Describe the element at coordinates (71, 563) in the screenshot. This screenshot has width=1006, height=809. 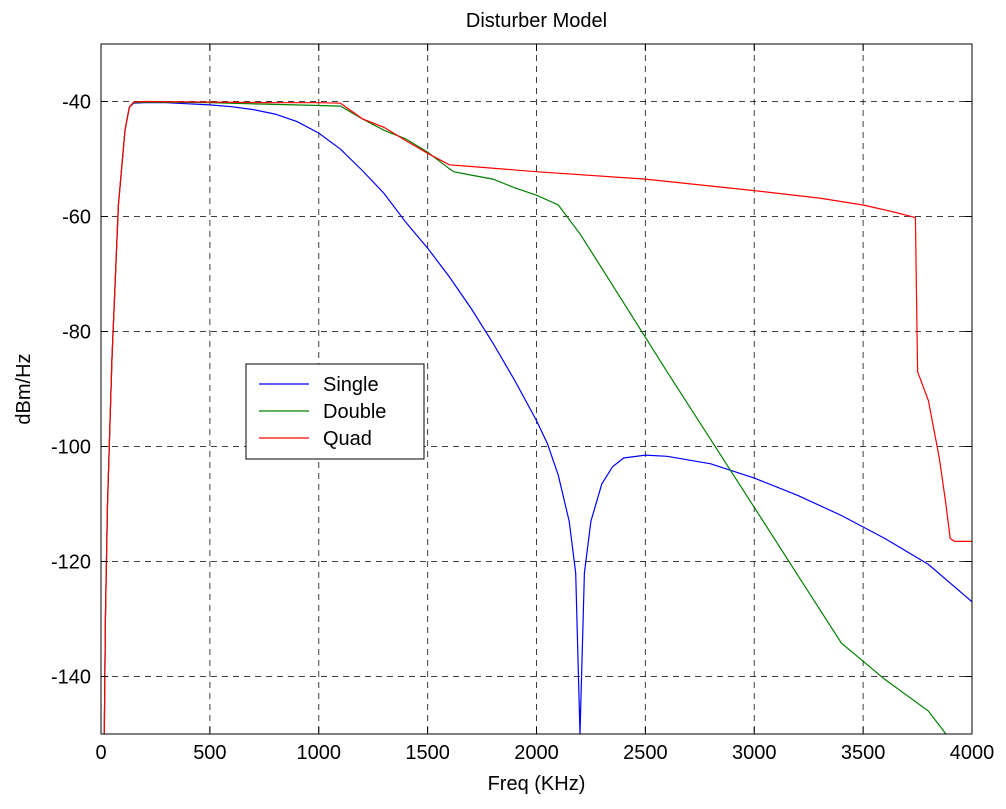
I see `y-tick-label: -120` at that location.